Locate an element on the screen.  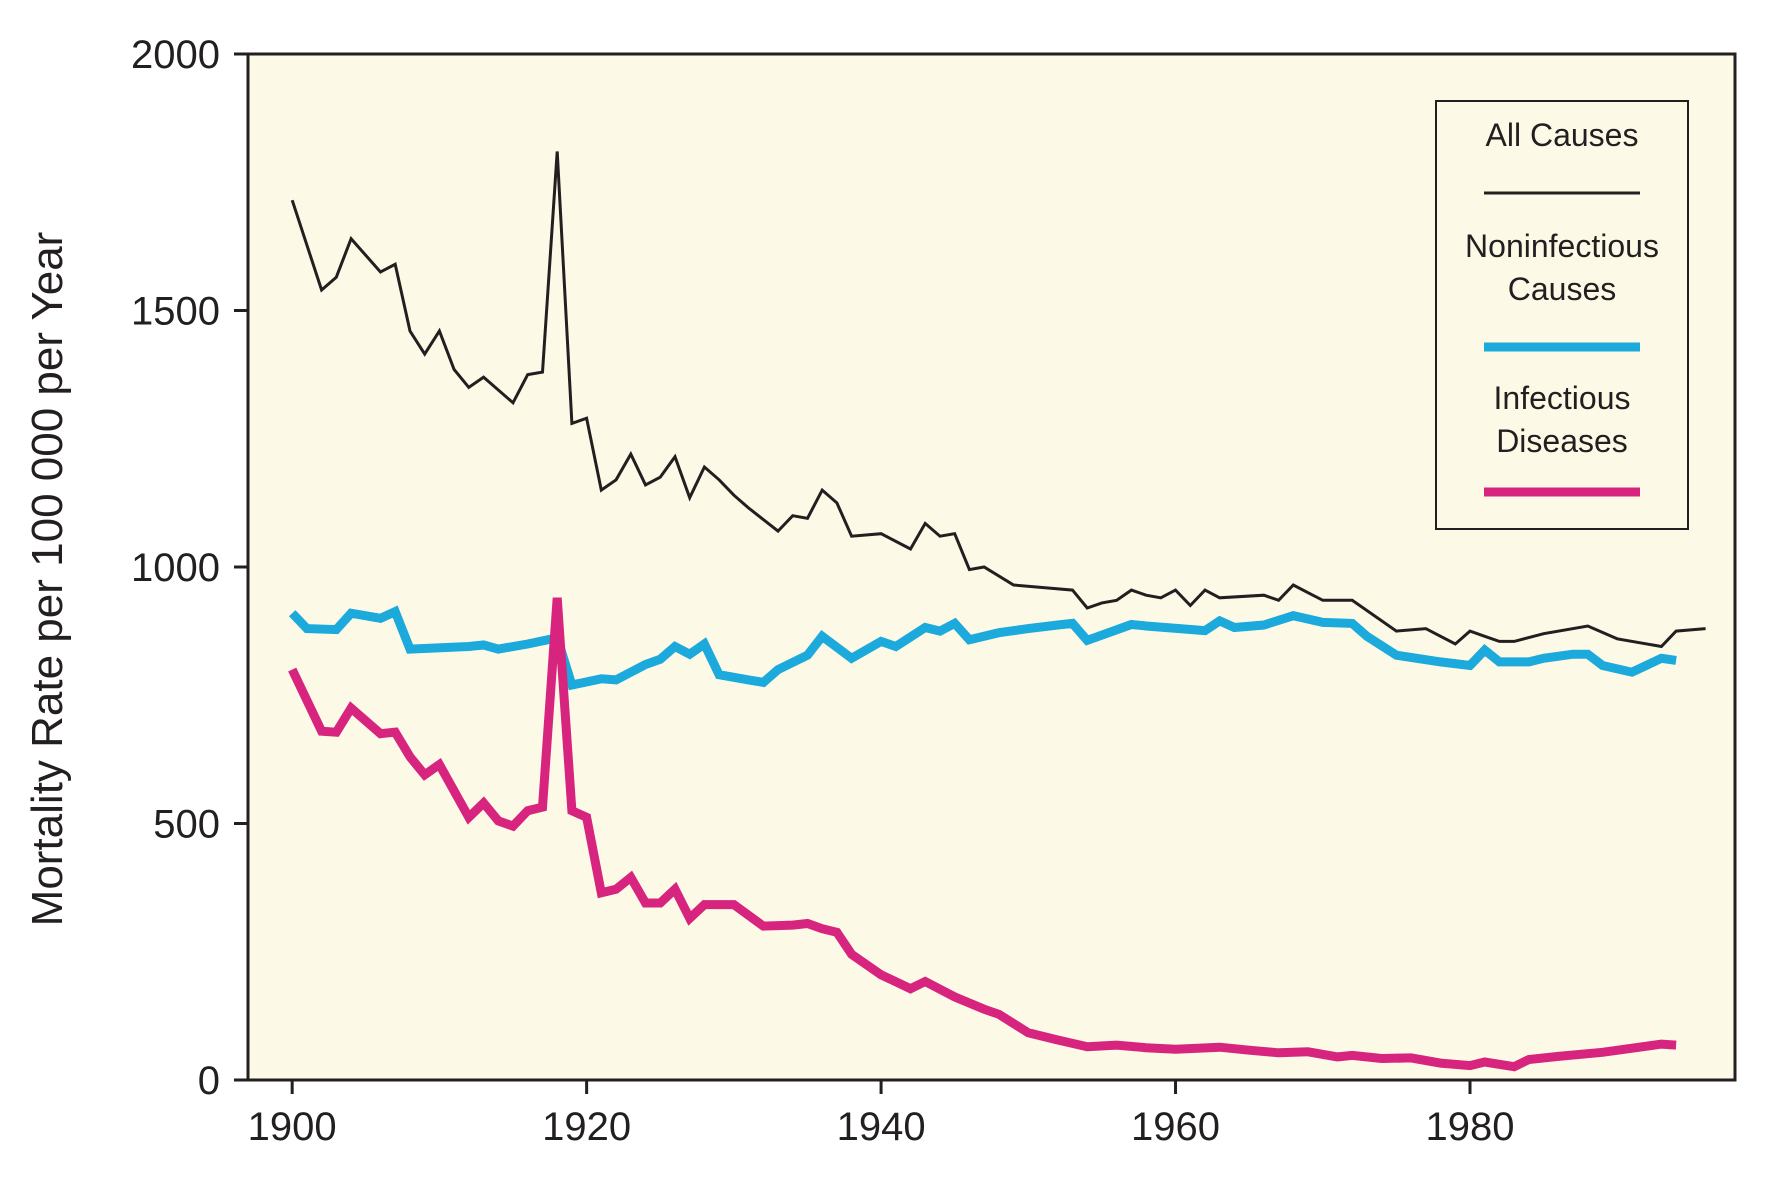
x-tick-label: 1940 is located at coordinates (881, 1127).